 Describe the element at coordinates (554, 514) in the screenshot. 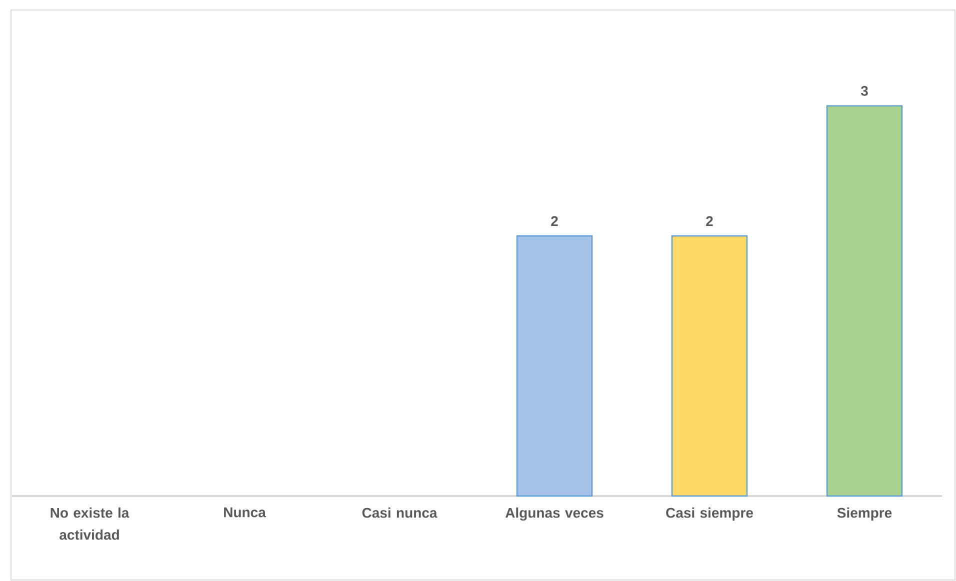

I see `x-tick-label: Algunas veces` at that location.